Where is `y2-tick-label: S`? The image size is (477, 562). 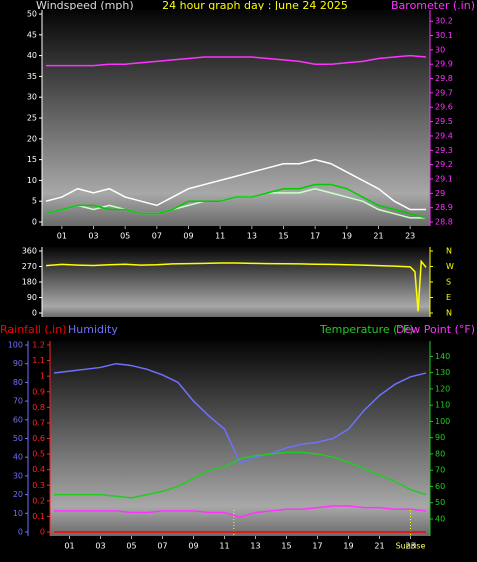
y2-tick-label: S is located at coordinates (448, 282).